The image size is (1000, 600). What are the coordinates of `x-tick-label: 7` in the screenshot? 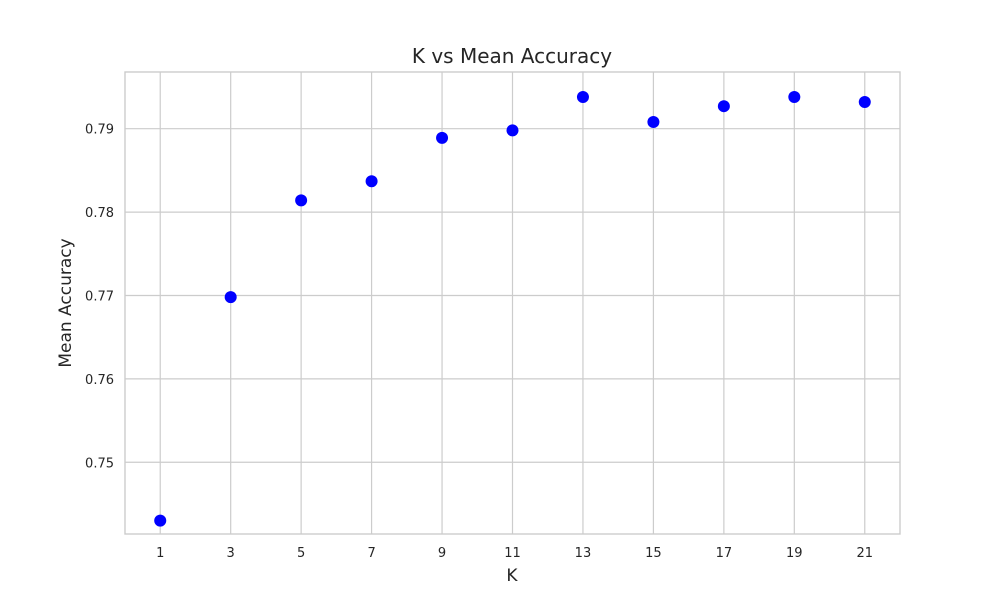 It's located at (371, 553).